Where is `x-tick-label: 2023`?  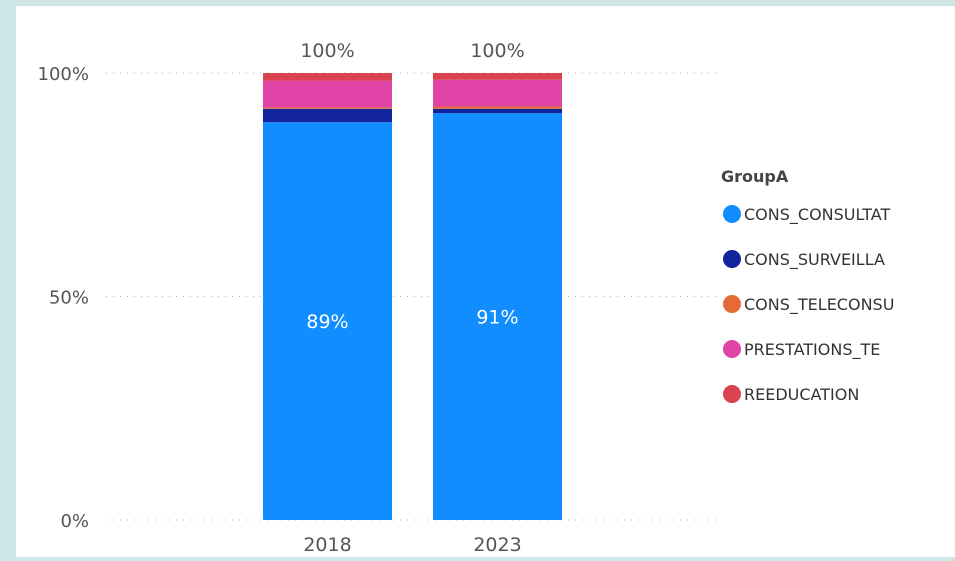 x-tick-label: 2023 is located at coordinates (497, 545).